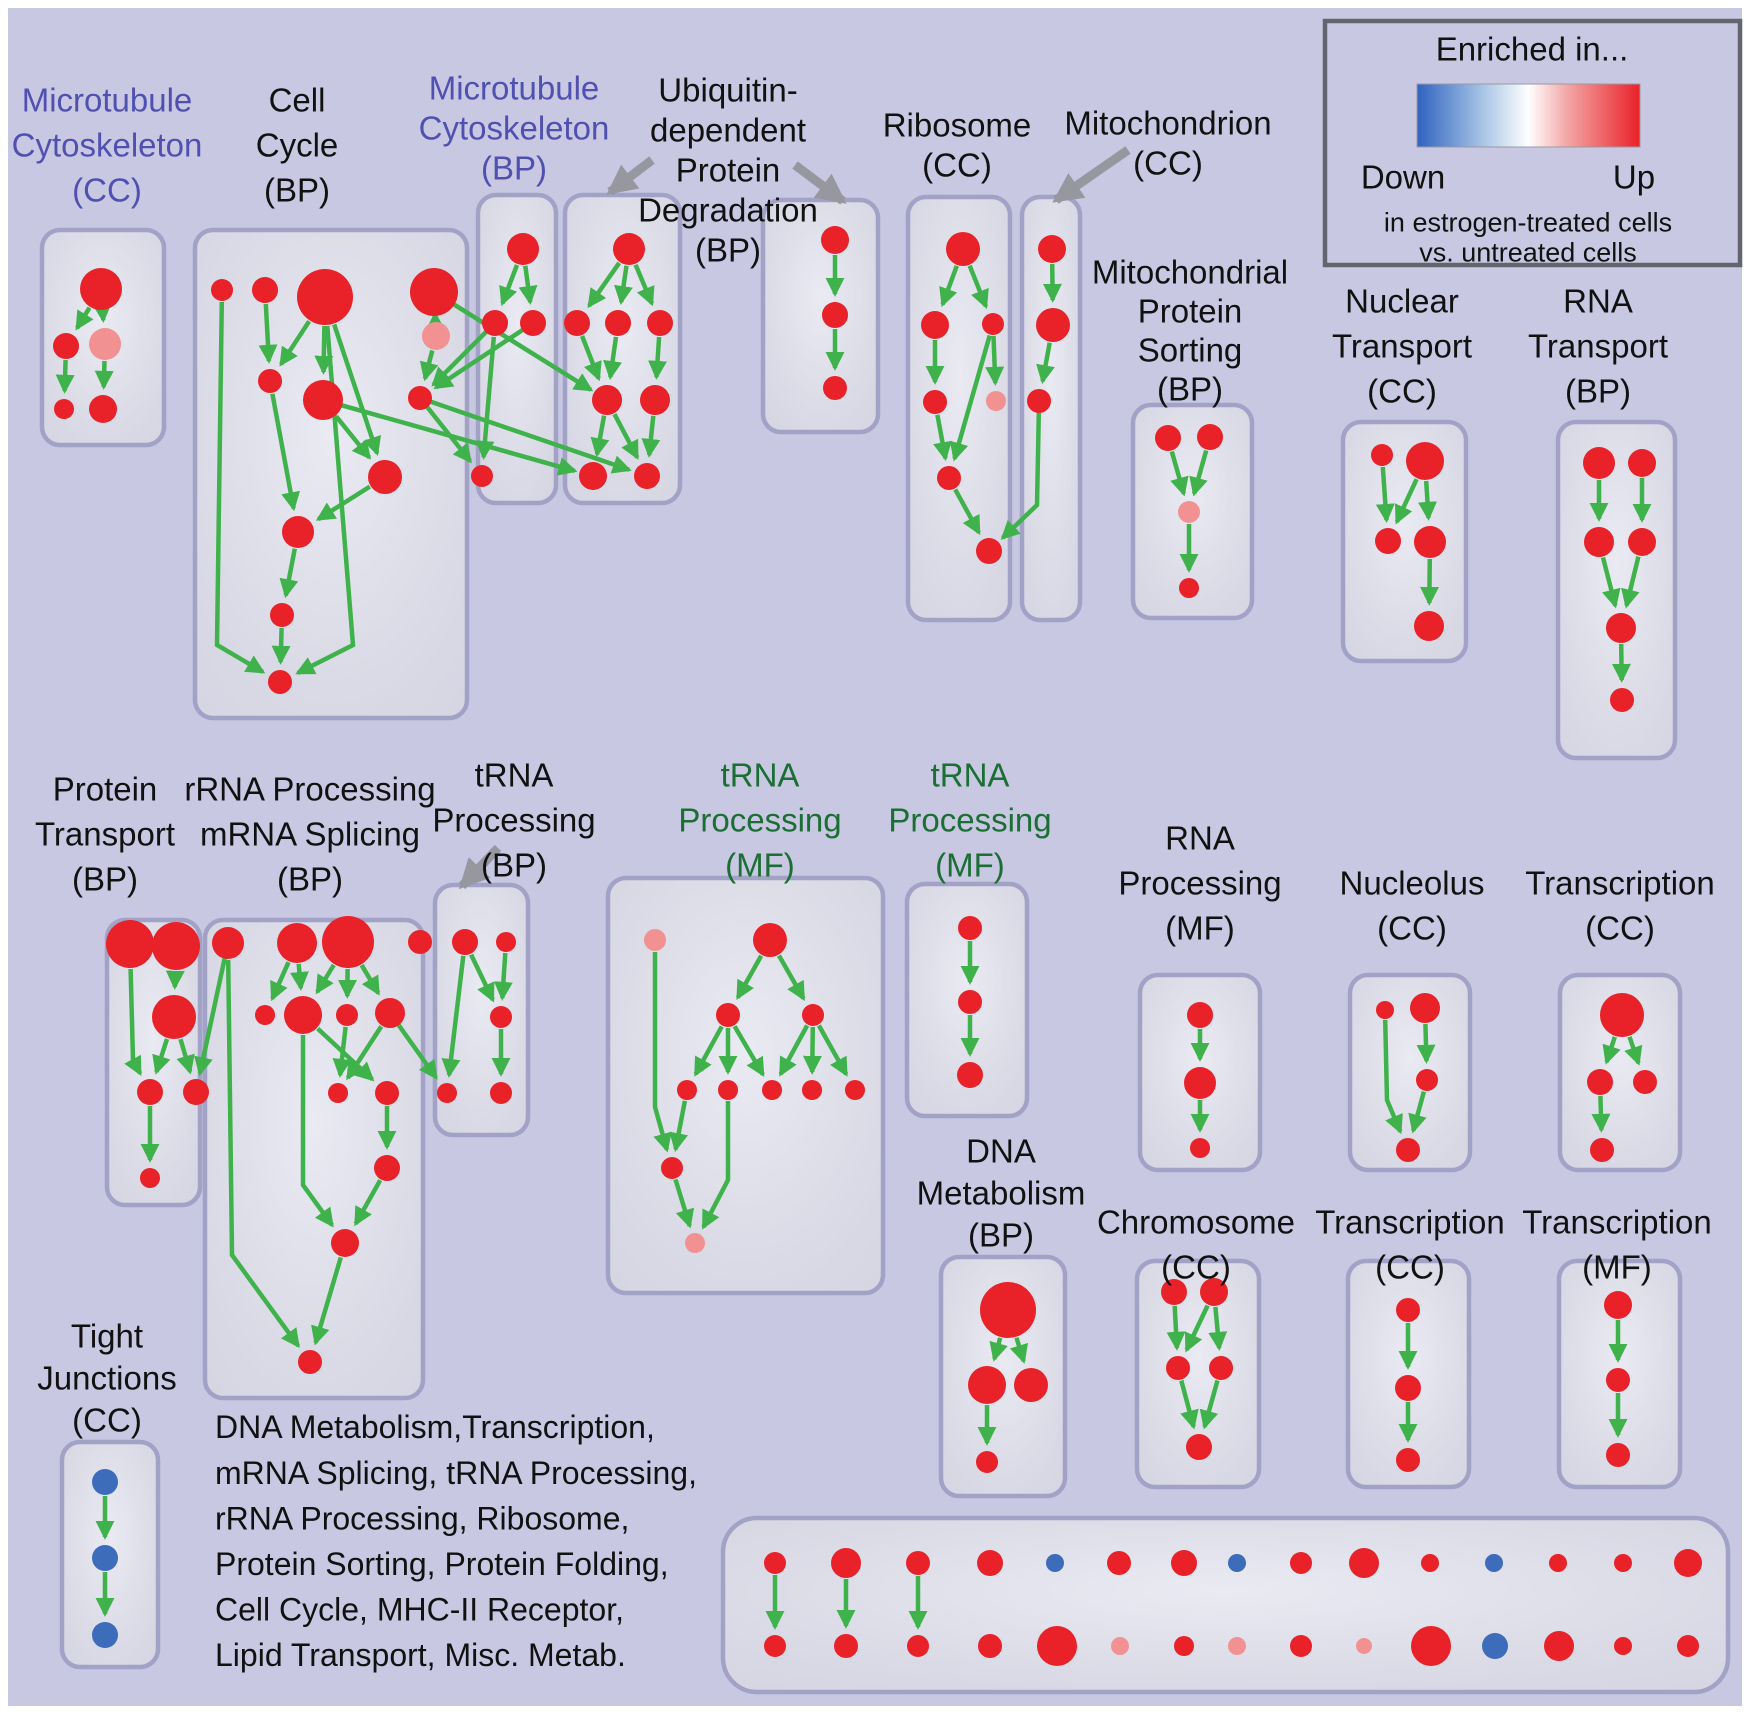 This screenshot has height=1715, width=1750. I want to click on cluster-label-line: Protein, so click(728, 170).